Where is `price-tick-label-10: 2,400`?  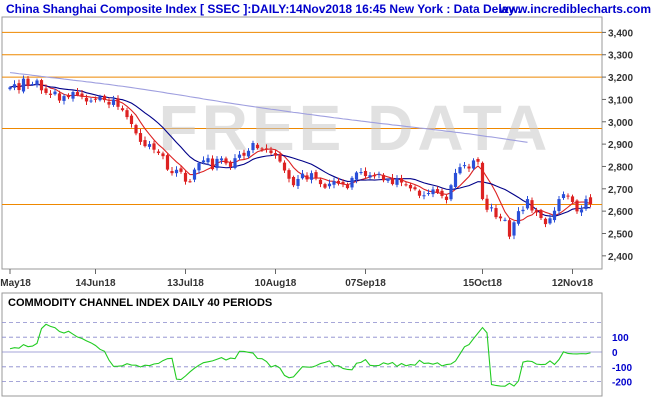 price-tick-label-10: 2,400 is located at coordinates (620, 257).